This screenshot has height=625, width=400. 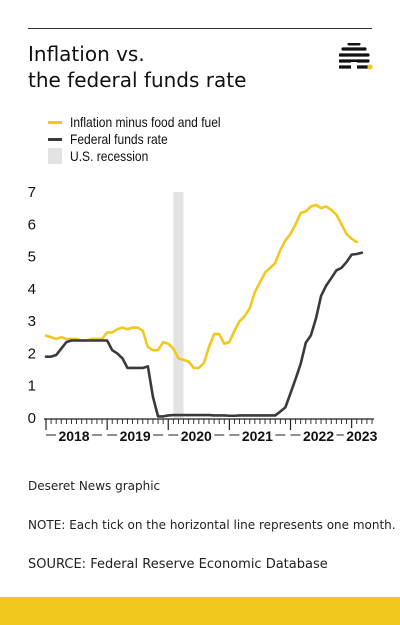 I want to click on legend-swatch-inflation, so click(x=55, y=122).